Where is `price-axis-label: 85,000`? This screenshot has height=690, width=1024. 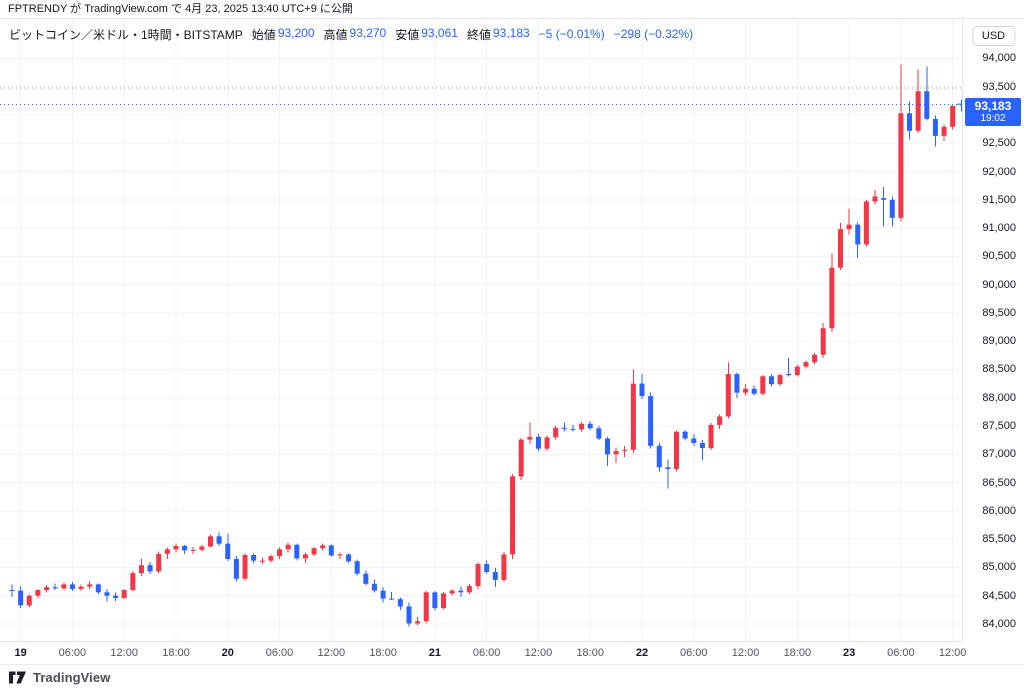
price-axis-label: 85,000 is located at coordinates (999, 567).